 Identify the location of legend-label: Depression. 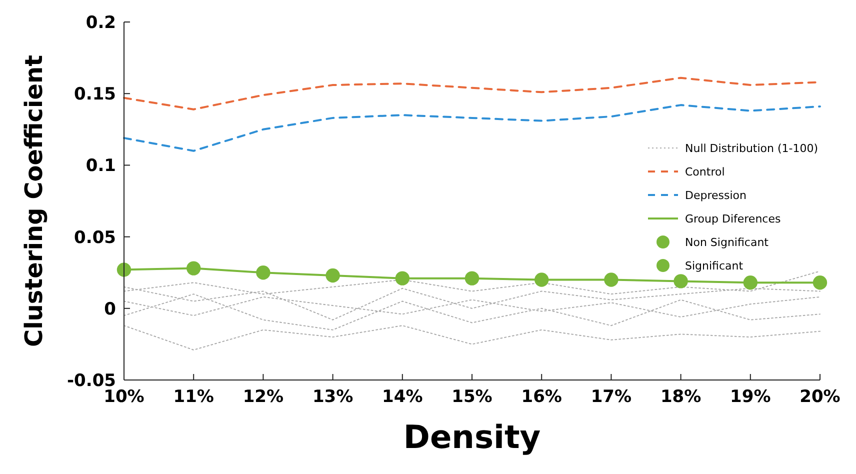
(716, 195).